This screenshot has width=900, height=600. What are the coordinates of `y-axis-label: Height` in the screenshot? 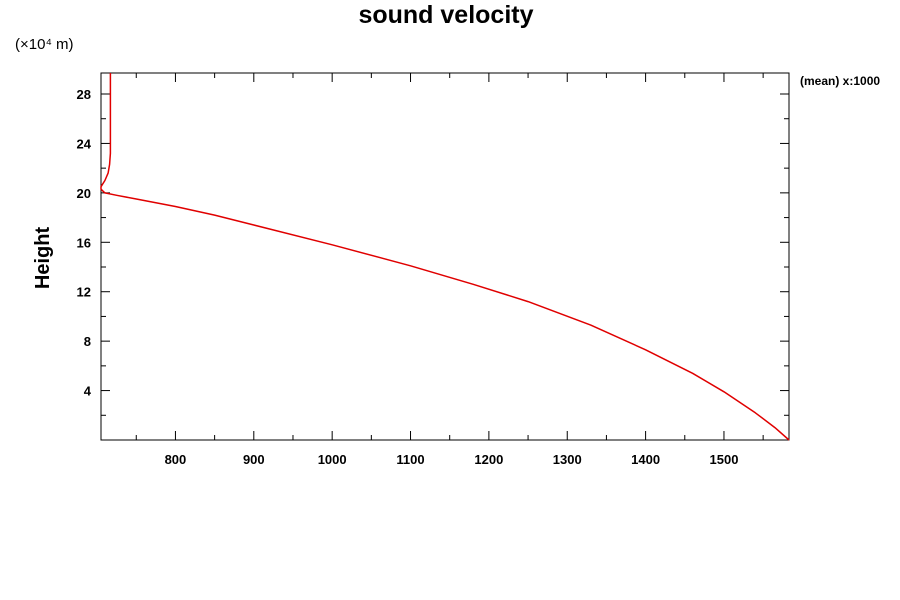 It's located at (43, 258).